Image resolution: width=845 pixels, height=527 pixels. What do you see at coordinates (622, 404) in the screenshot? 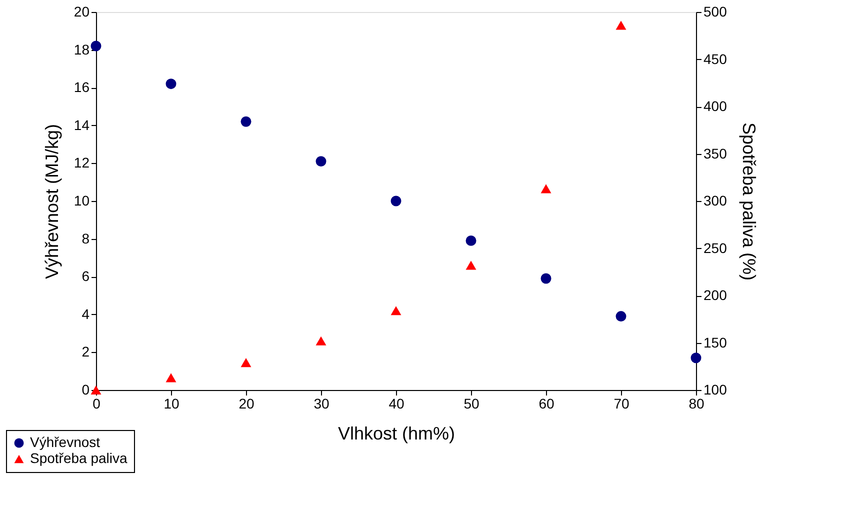
I see `x-tick-label: 70` at bounding box center [622, 404].